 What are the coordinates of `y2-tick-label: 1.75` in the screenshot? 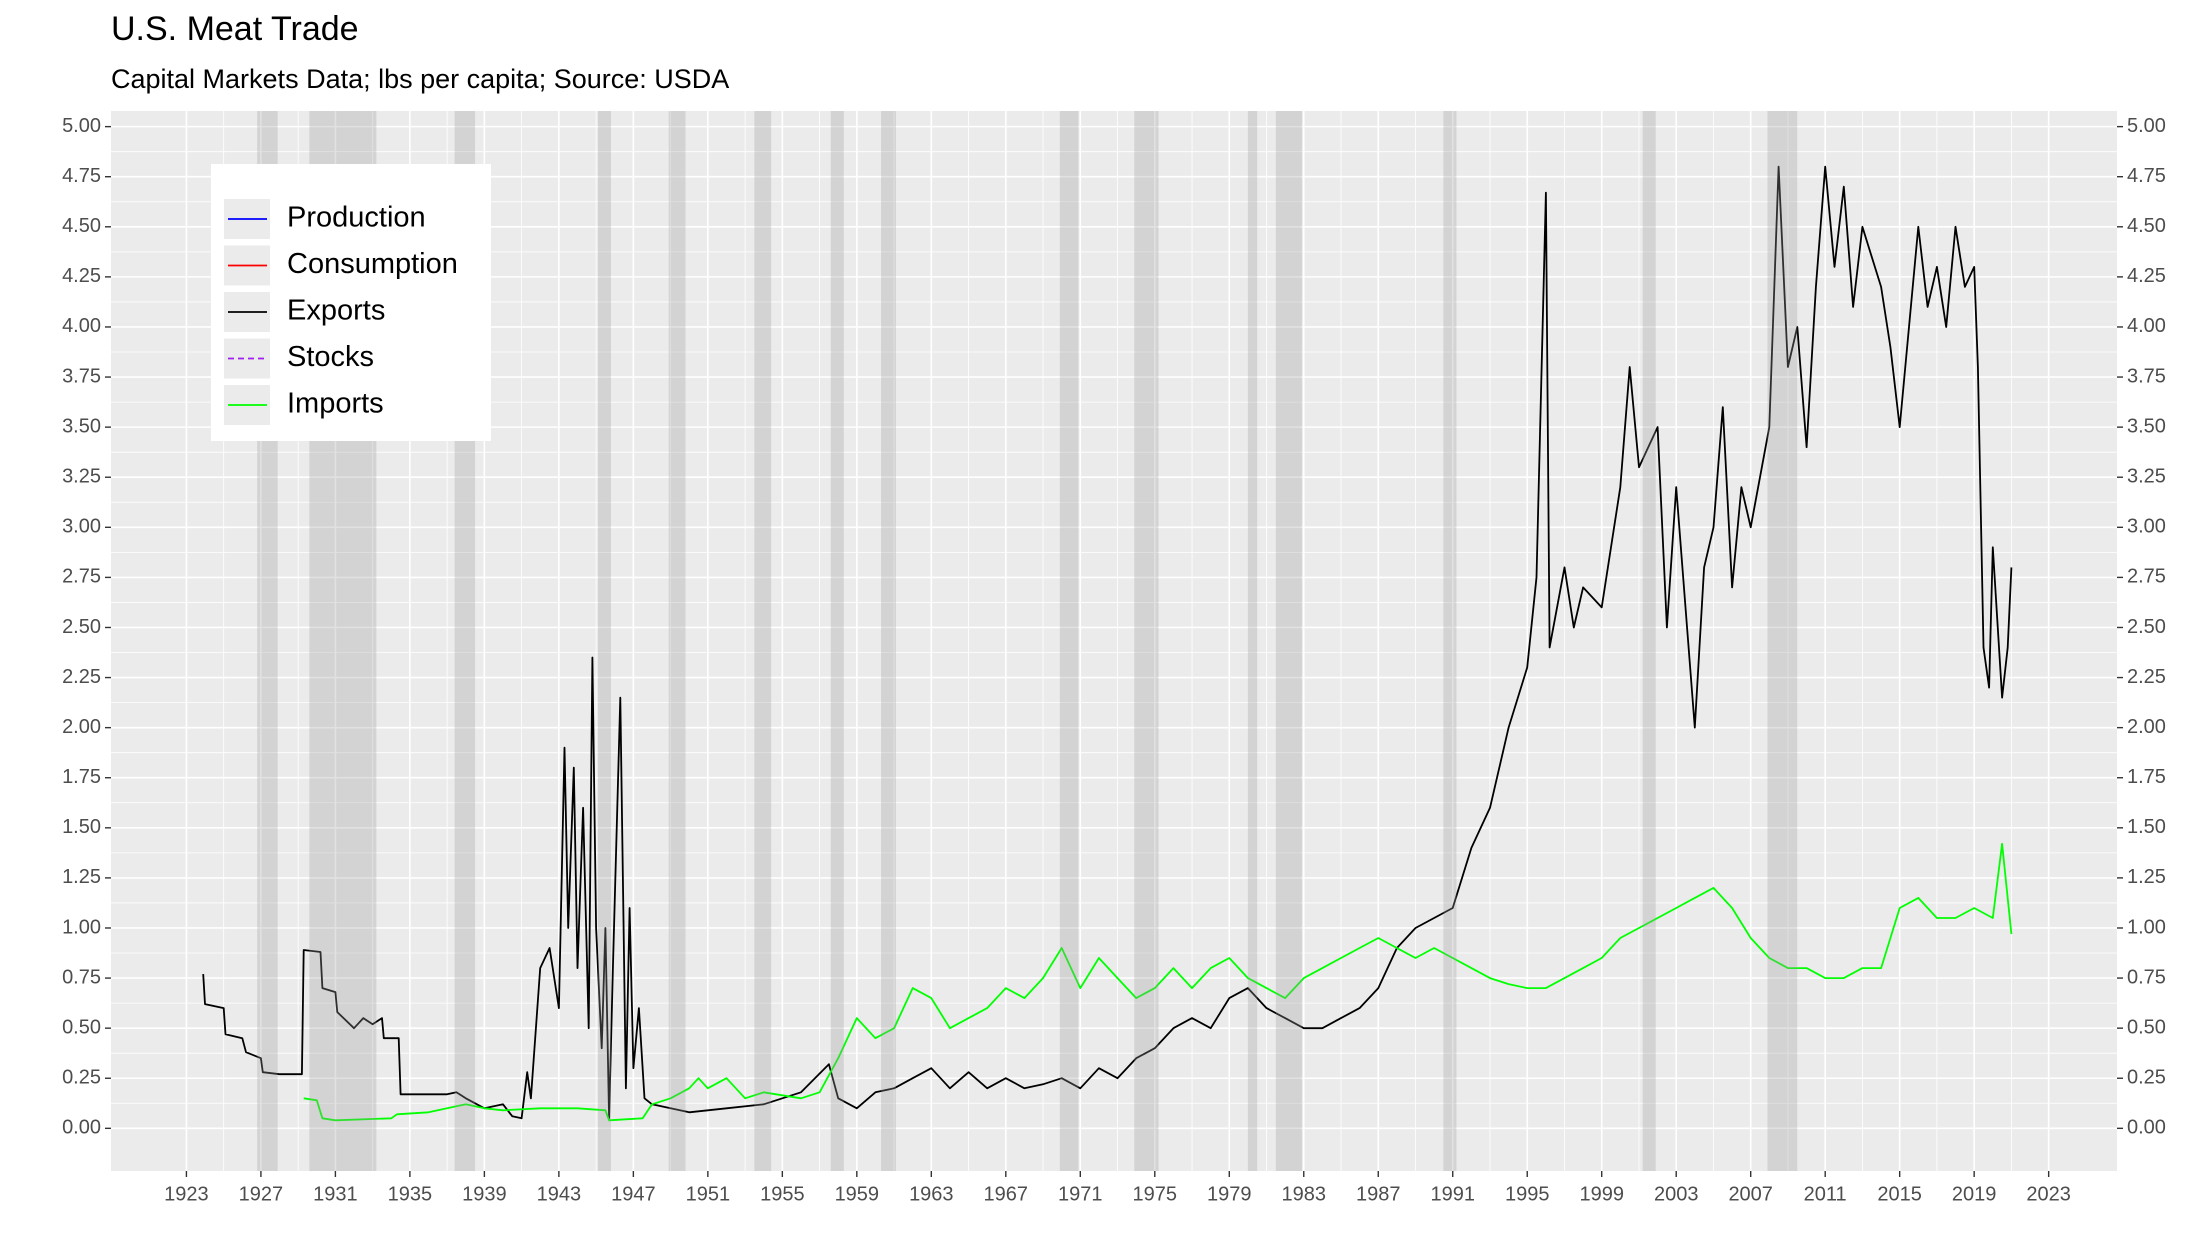 It's located at (2146, 777).